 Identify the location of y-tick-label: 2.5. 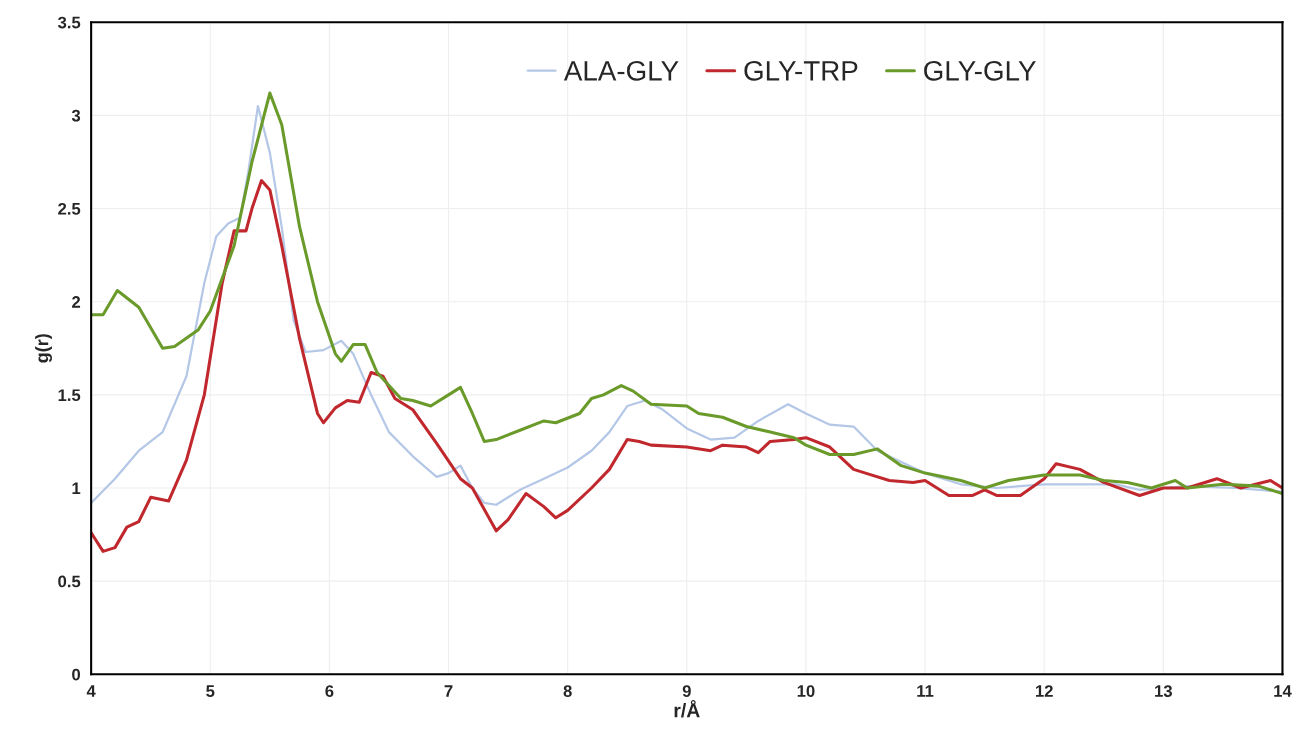
(69, 208).